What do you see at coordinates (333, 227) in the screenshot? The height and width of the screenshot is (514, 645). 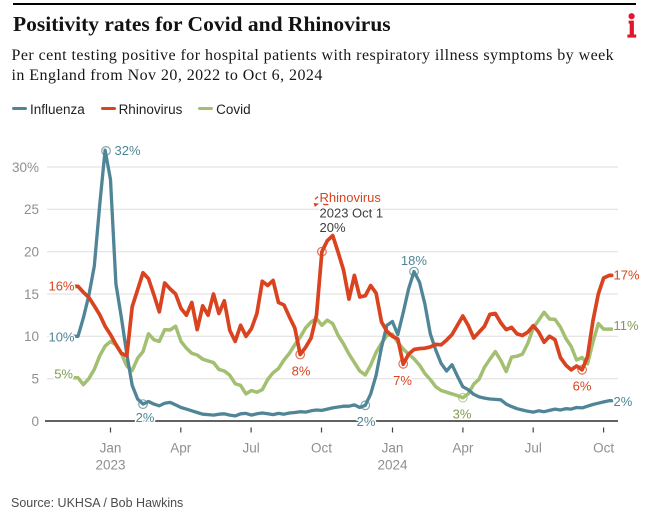 I see `svg-text: 20%` at bounding box center [333, 227].